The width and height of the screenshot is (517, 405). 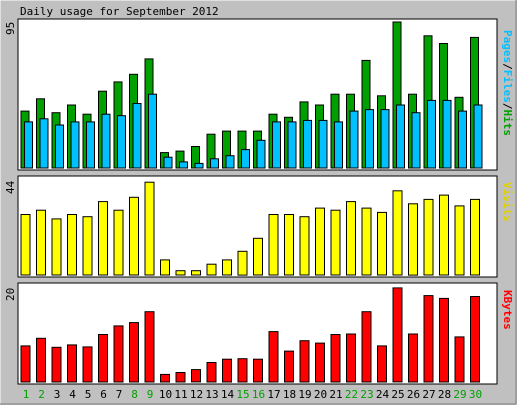 What do you see at coordinates (428, 394) in the screenshot?
I see `day-label: 27` at bounding box center [428, 394].